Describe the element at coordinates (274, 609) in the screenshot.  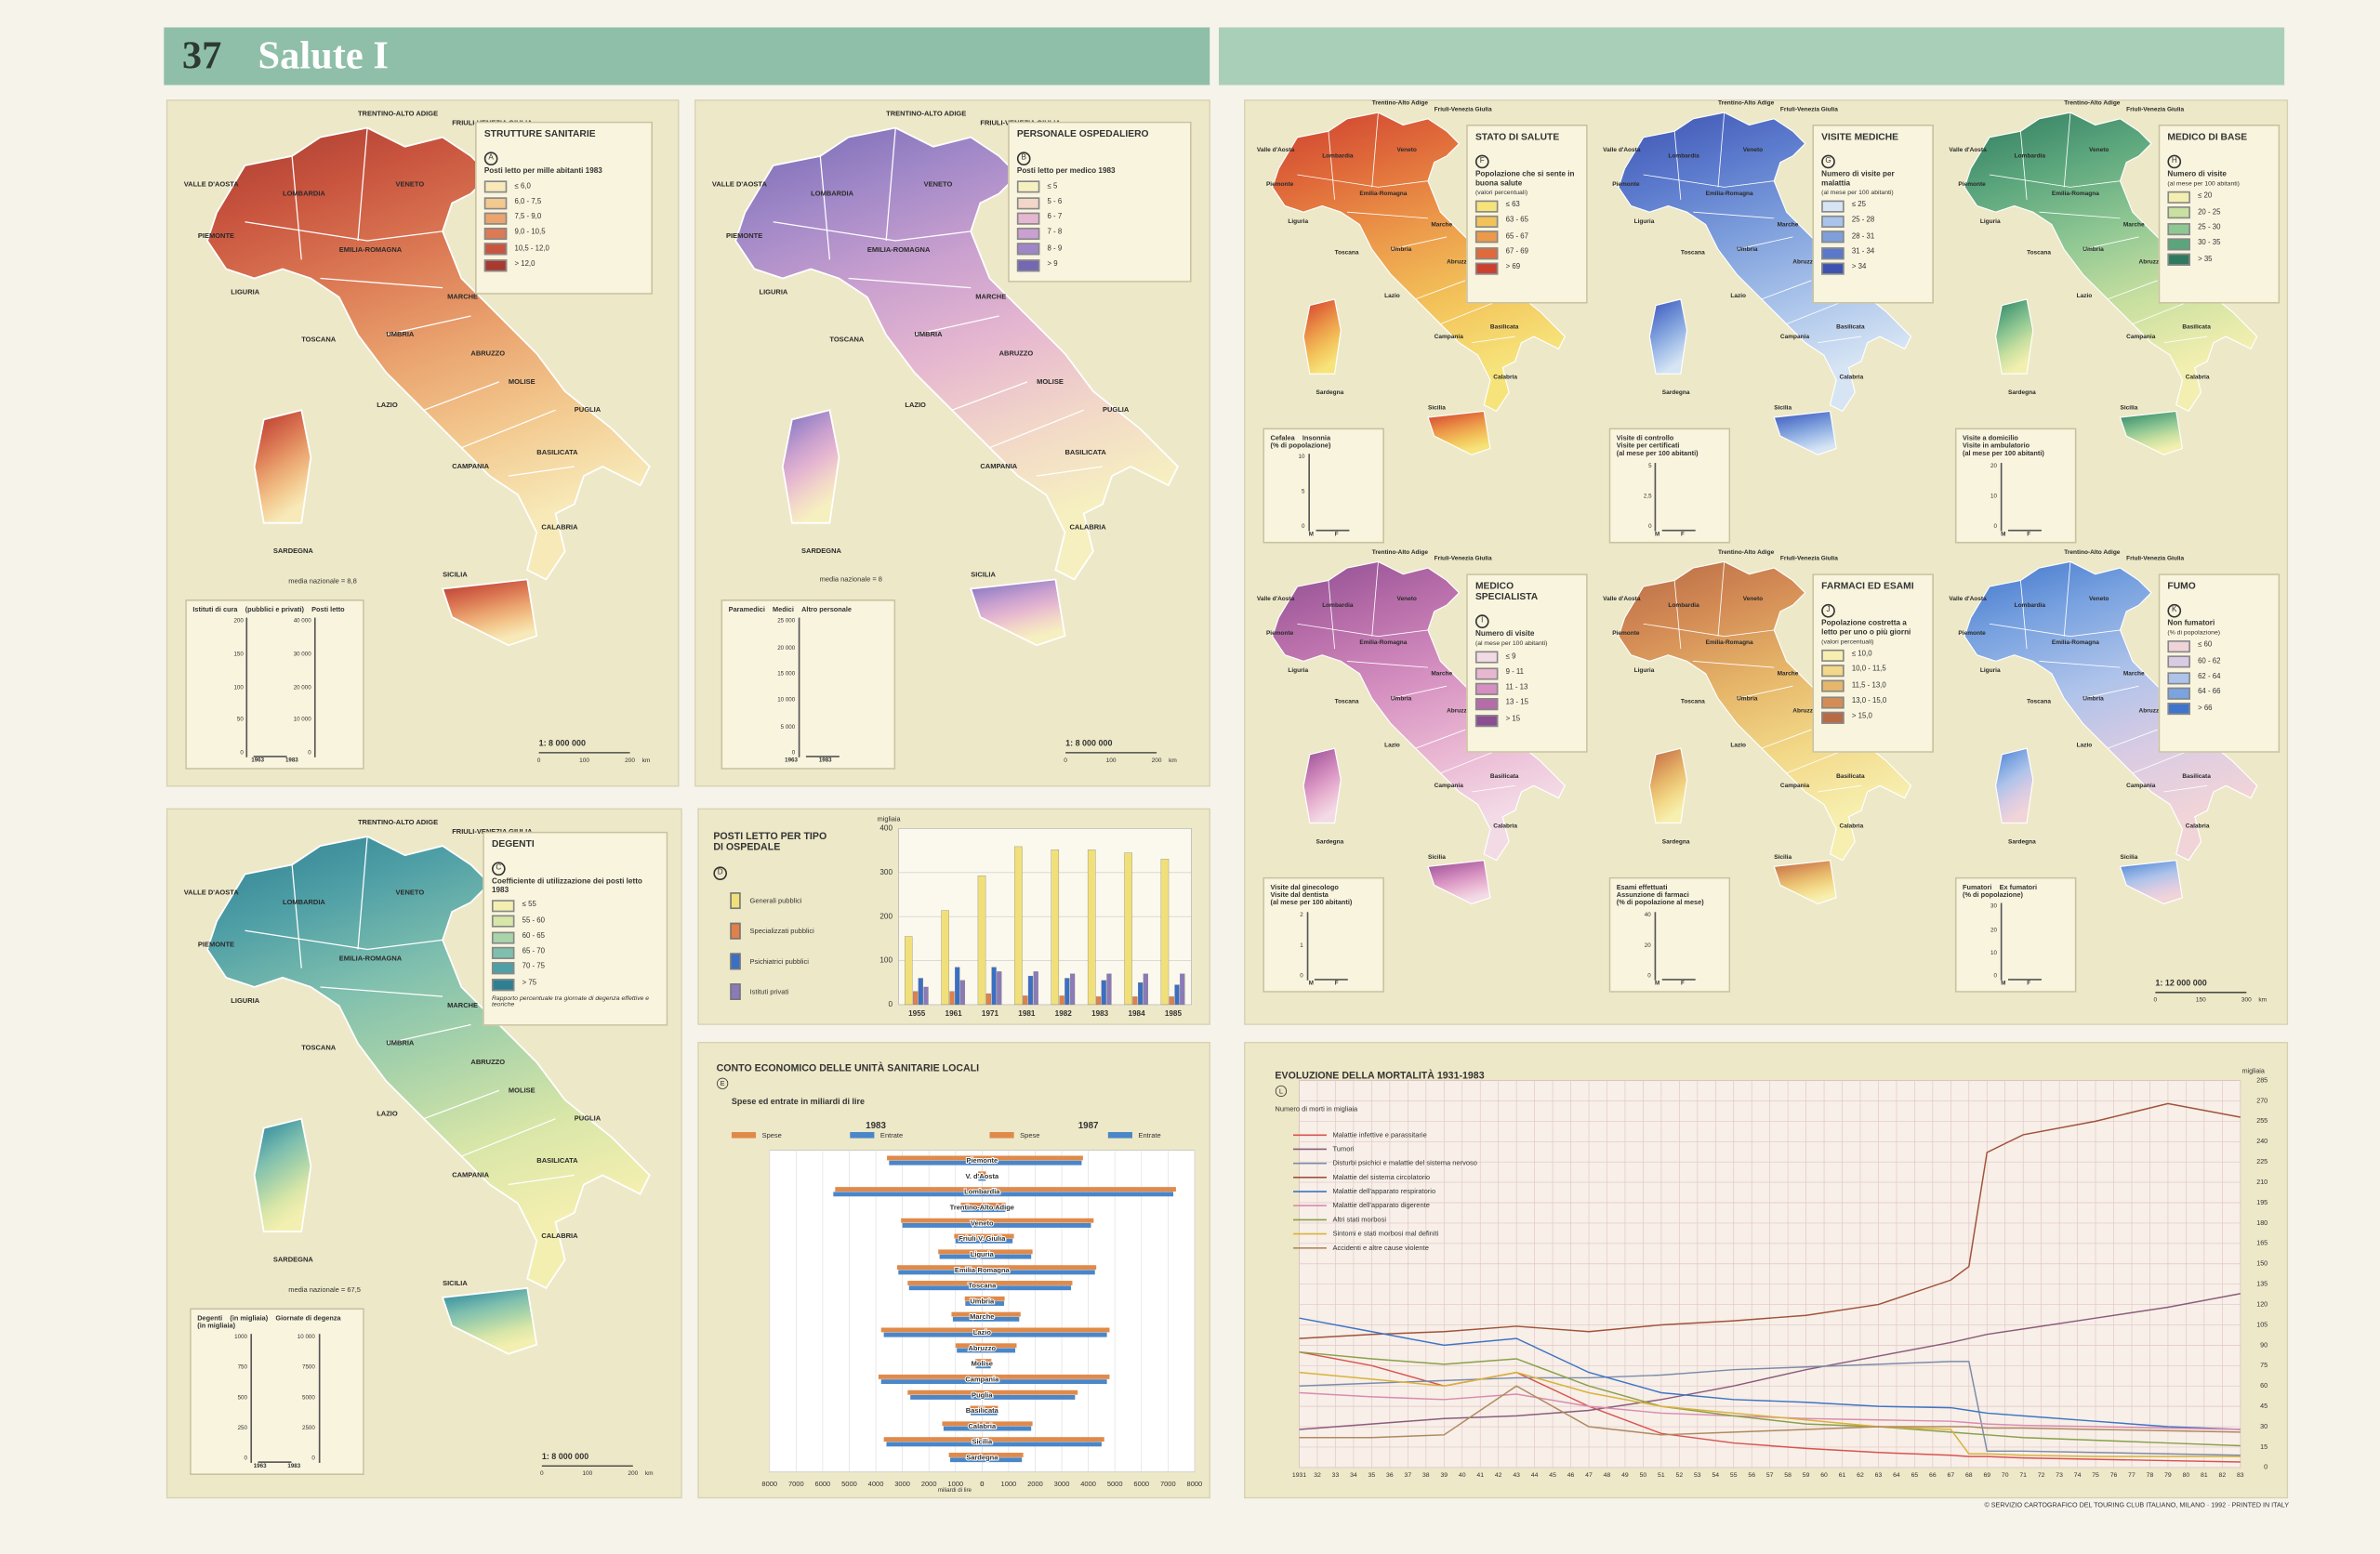
I see `inset-label: (pubblici e privati)` at that location.